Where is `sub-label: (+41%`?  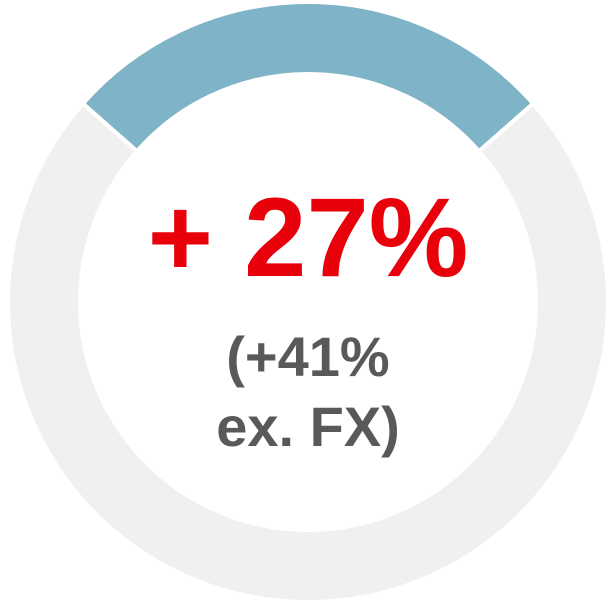
sub-label: (+41% is located at coordinates (307, 356).